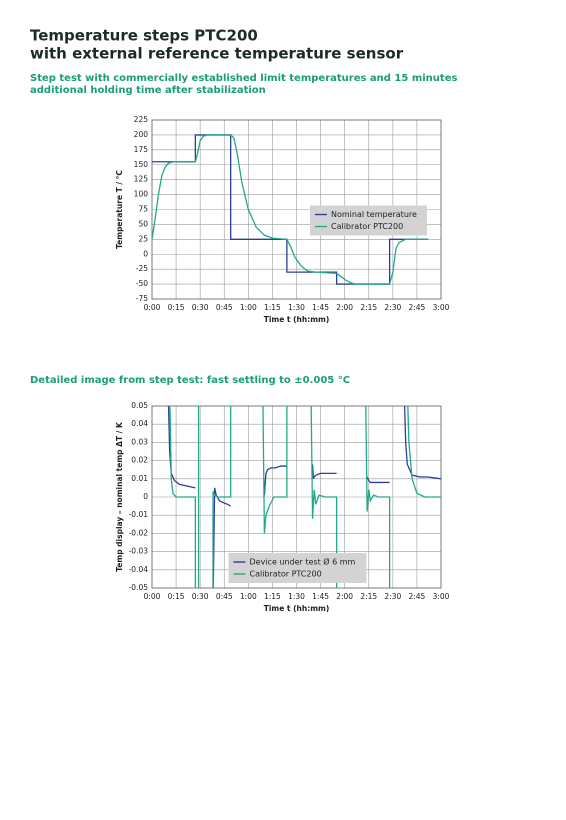  Describe the element at coordinates (141, 164) in the screenshot. I see `y-tick-label: 150` at that location.